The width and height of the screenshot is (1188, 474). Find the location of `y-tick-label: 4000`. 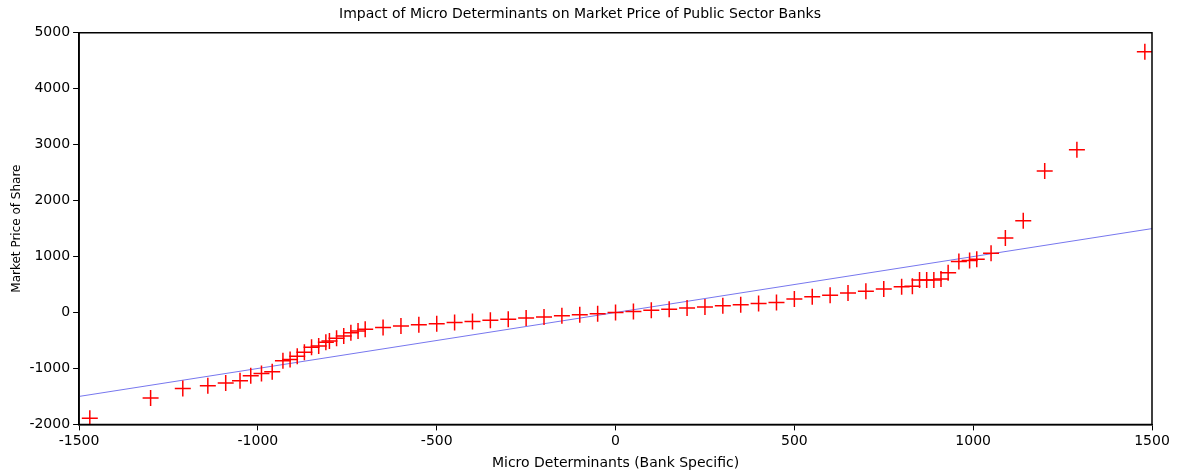

y-tick-label: 4000 is located at coordinates (52, 87).